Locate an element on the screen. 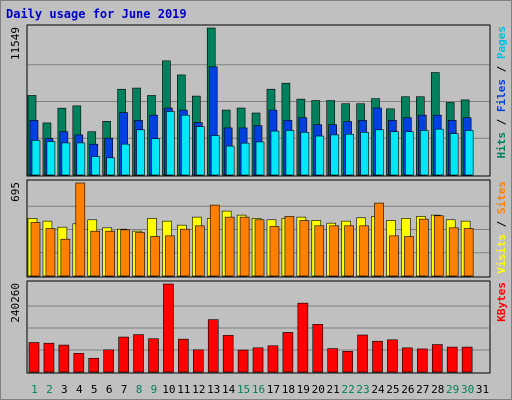  x-tick-label: 16 is located at coordinates (258, 389).